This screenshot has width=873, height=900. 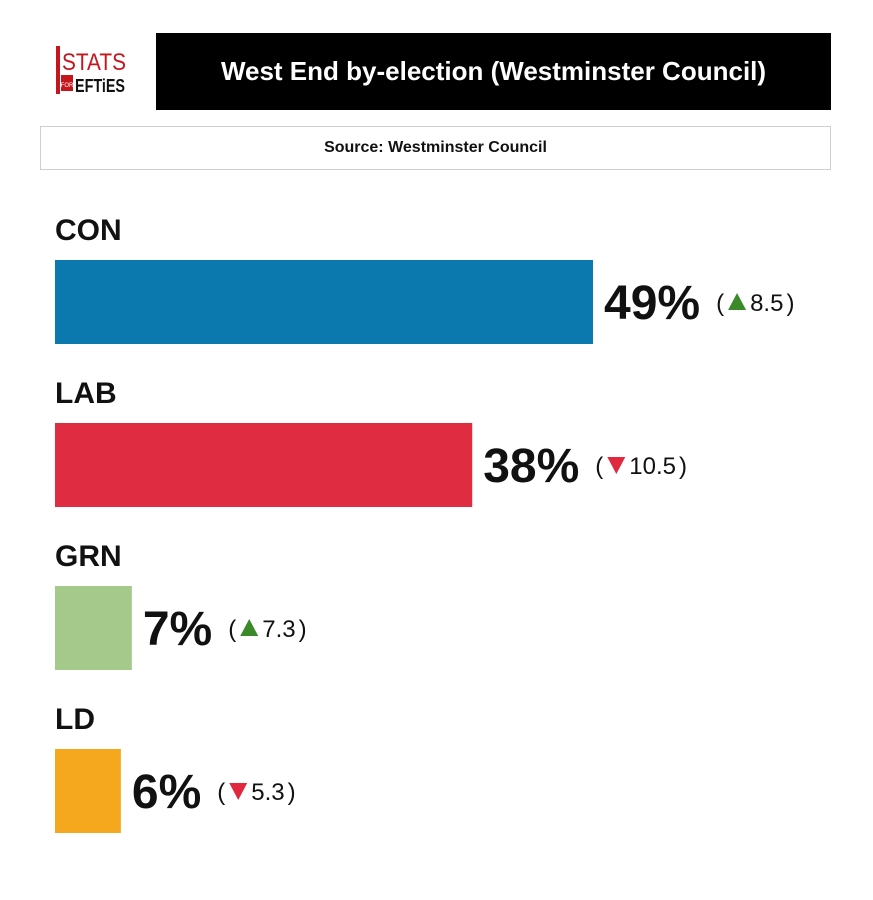 What do you see at coordinates (278, 629) in the screenshot?
I see `change-value-grn: 7.3` at bounding box center [278, 629].